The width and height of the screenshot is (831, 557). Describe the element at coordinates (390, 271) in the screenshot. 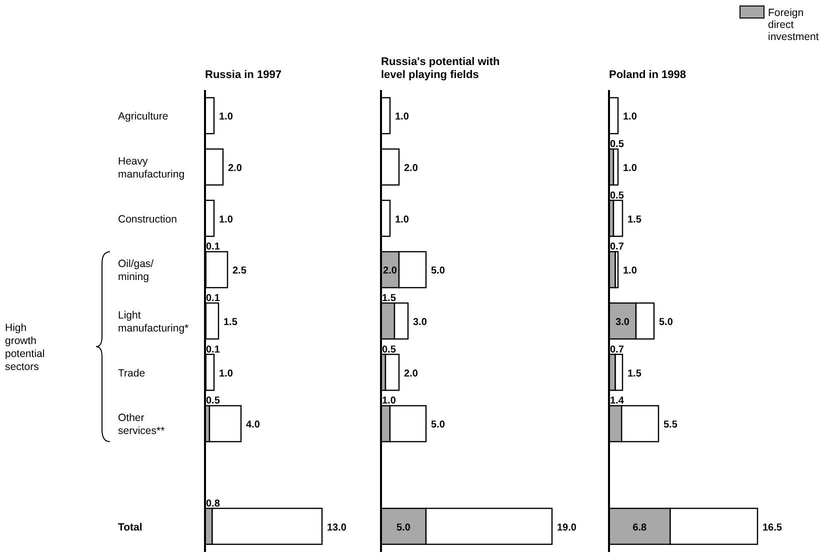

I see `data-label: 2.0` at that location.